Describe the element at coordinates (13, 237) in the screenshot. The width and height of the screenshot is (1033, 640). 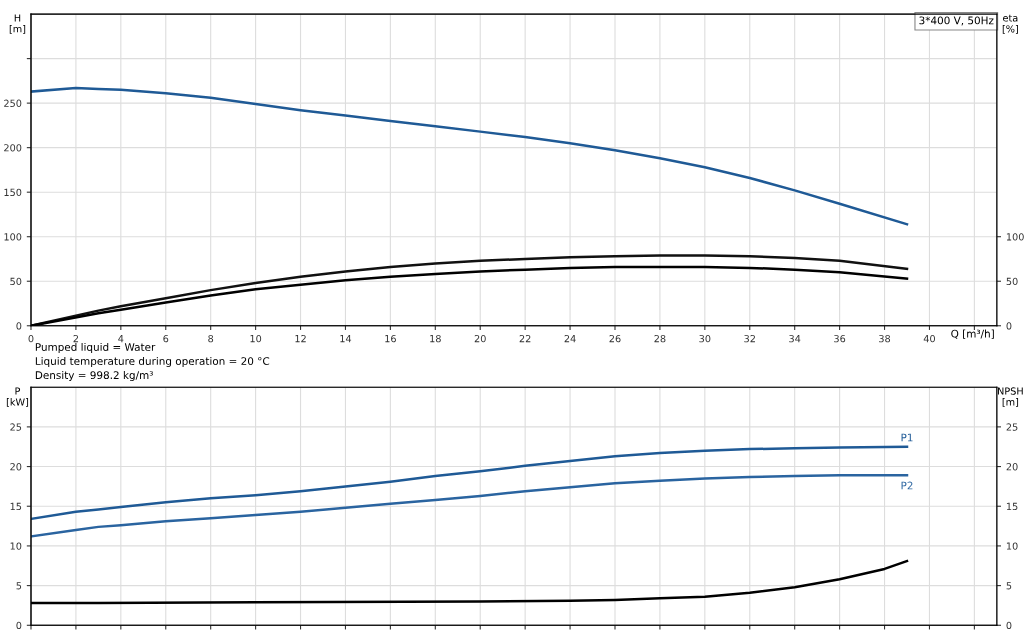
I see `y-tick-label: 100` at that location.